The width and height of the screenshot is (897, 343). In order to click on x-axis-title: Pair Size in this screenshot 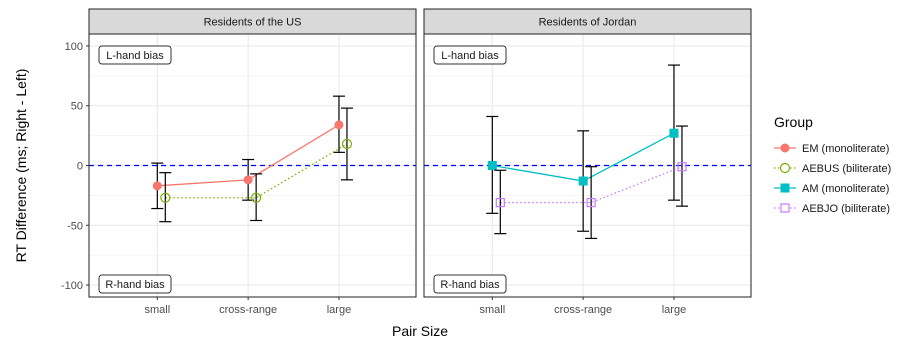, I will do `click(420, 331)`.